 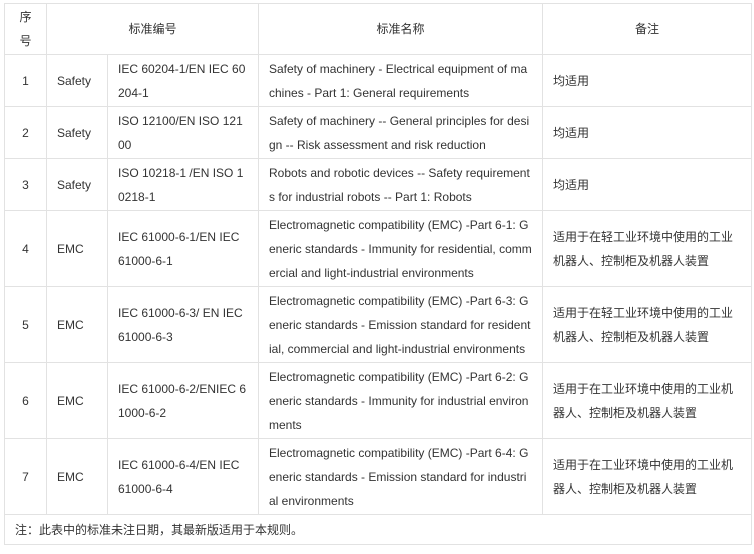 What do you see at coordinates (25, 400) in the screenshot?
I see `row-number: 6` at bounding box center [25, 400].